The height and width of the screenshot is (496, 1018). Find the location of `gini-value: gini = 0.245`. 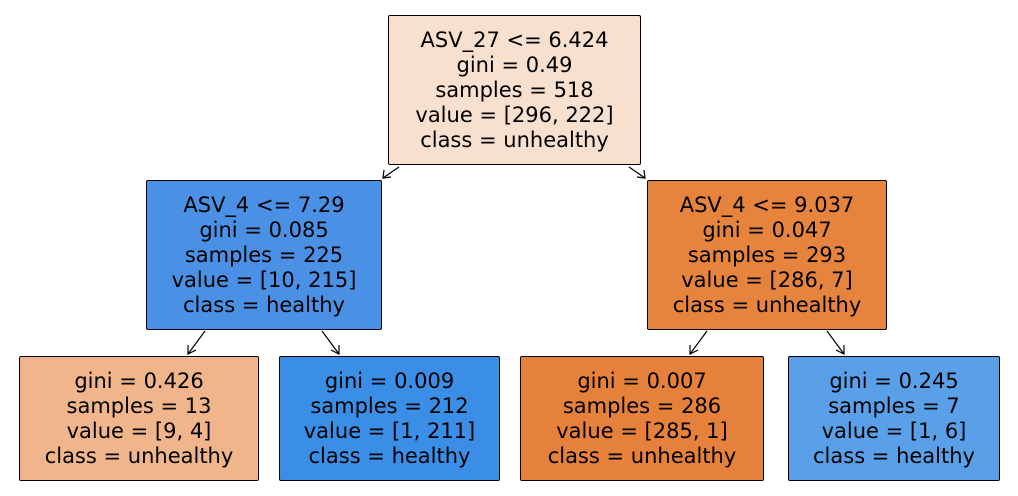

gini-value: gini = 0.245 is located at coordinates (894, 380).